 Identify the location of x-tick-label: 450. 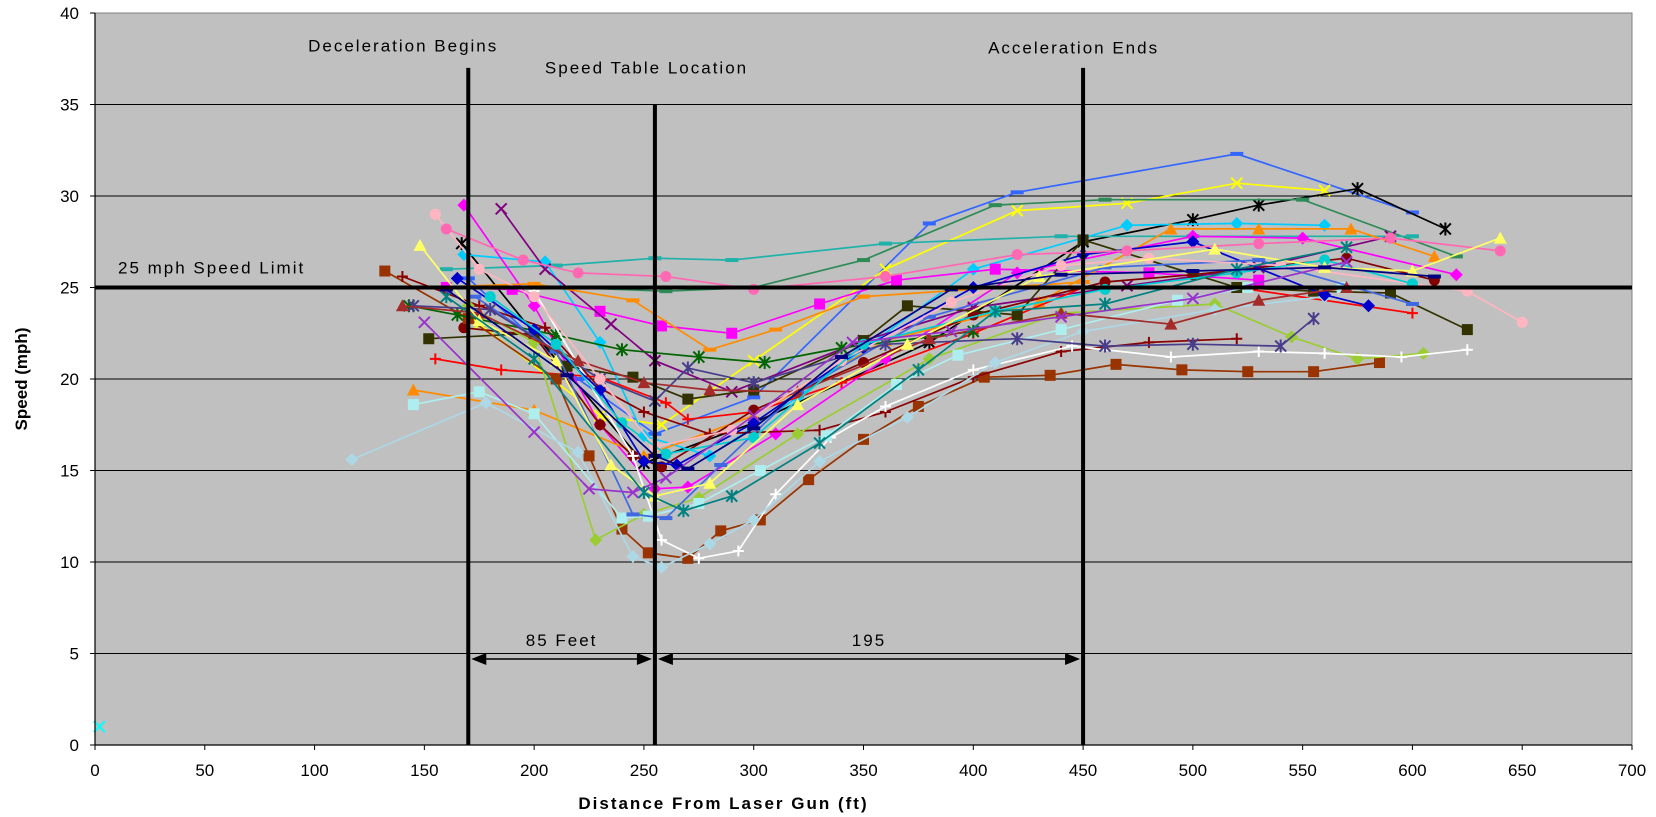
(1083, 770).